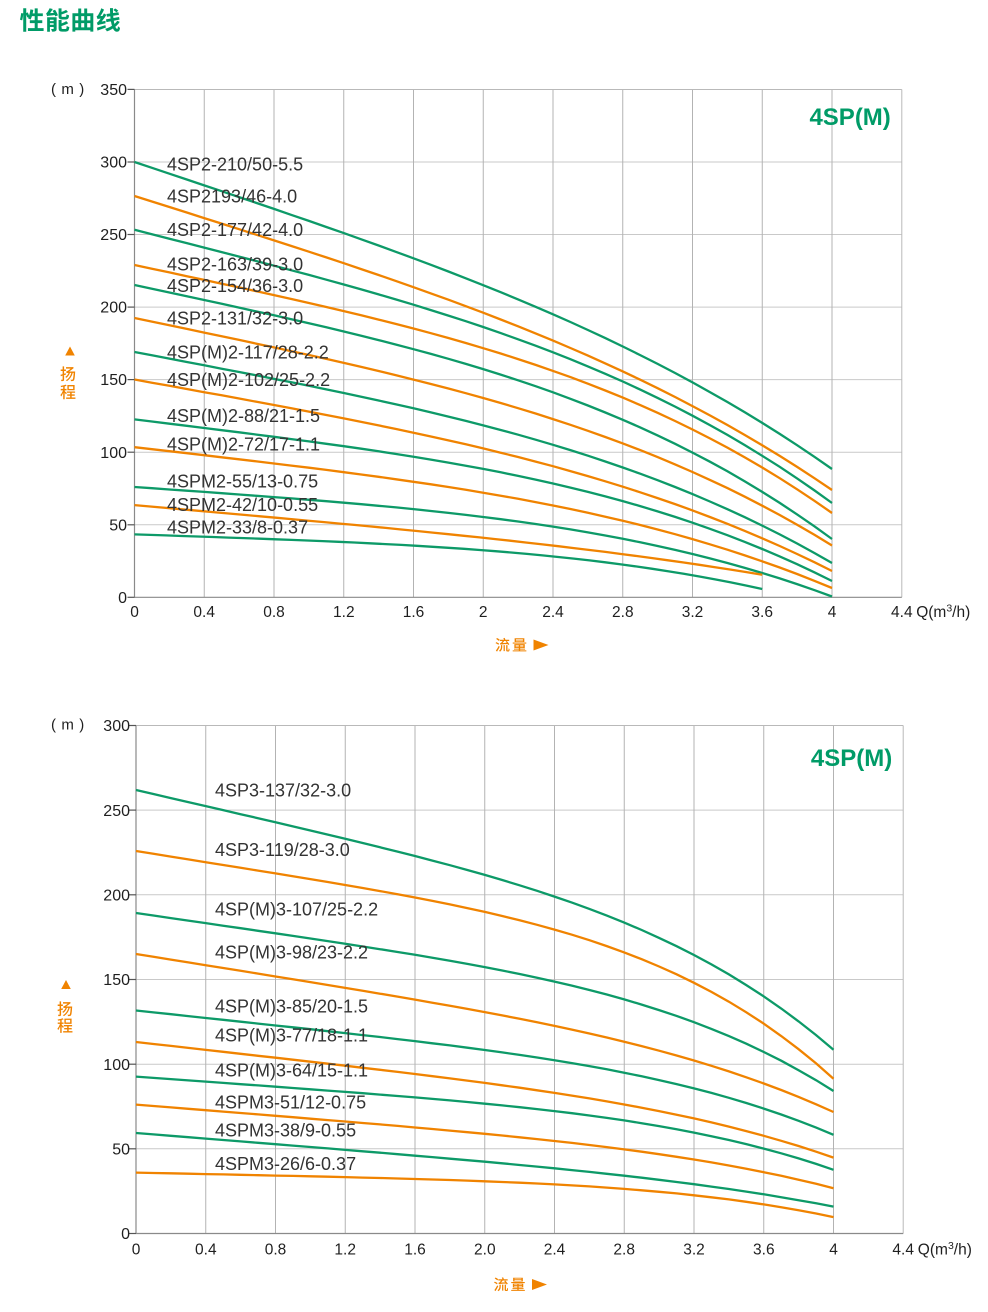 The width and height of the screenshot is (988, 1312). Describe the element at coordinates (291, 1070) in the screenshot. I see `svg-text: 4SP(M)3-64/15-1.1` at that location.